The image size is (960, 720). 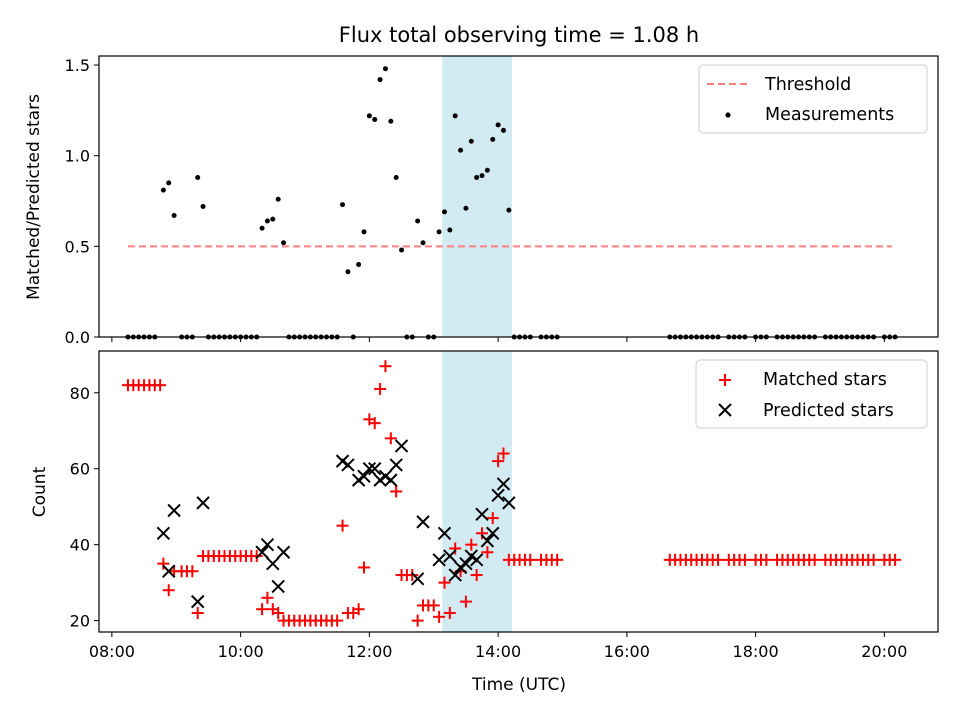 I want to click on x-tick-label: 10:00, so click(x=241, y=651).